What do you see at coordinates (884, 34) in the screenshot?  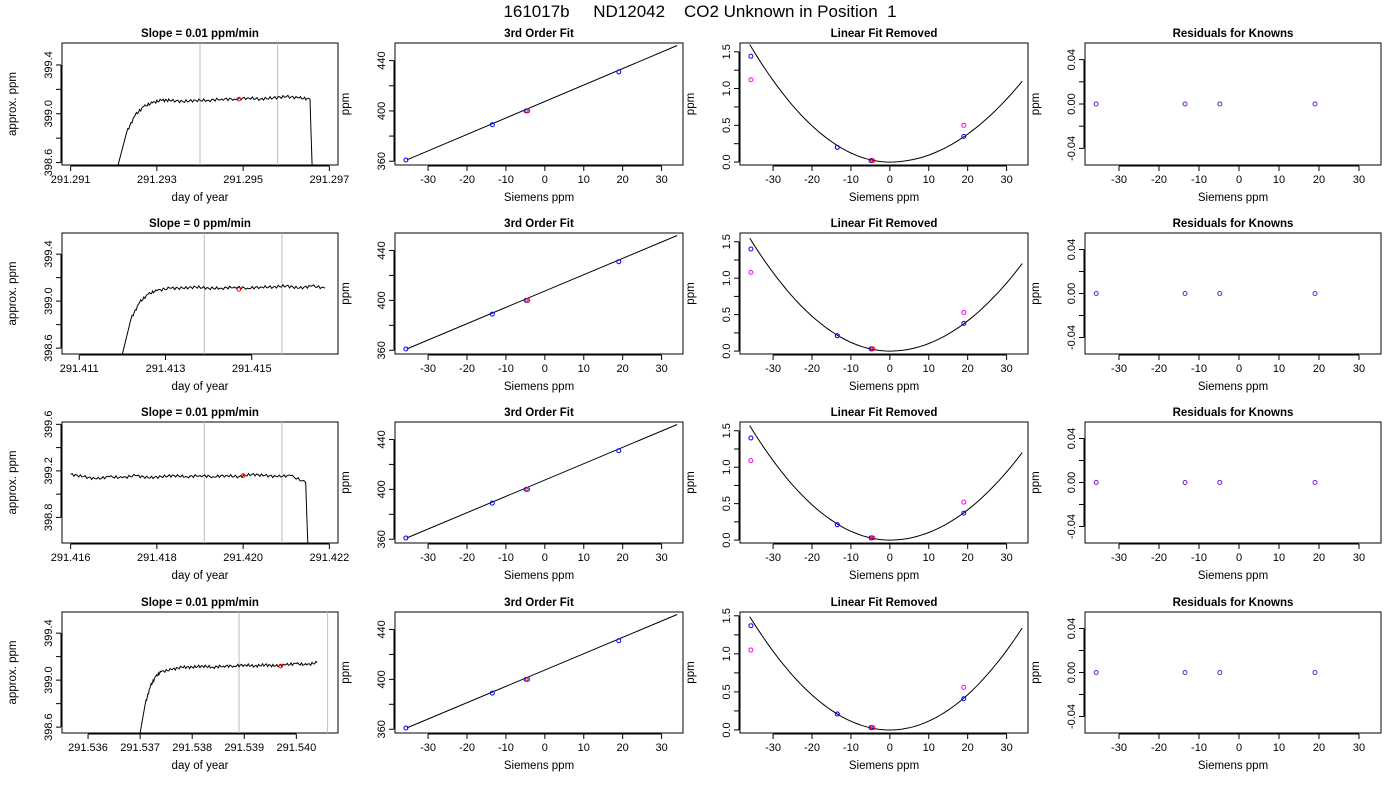 I see `chart-title: Linear Fit Removed` at bounding box center [884, 34].